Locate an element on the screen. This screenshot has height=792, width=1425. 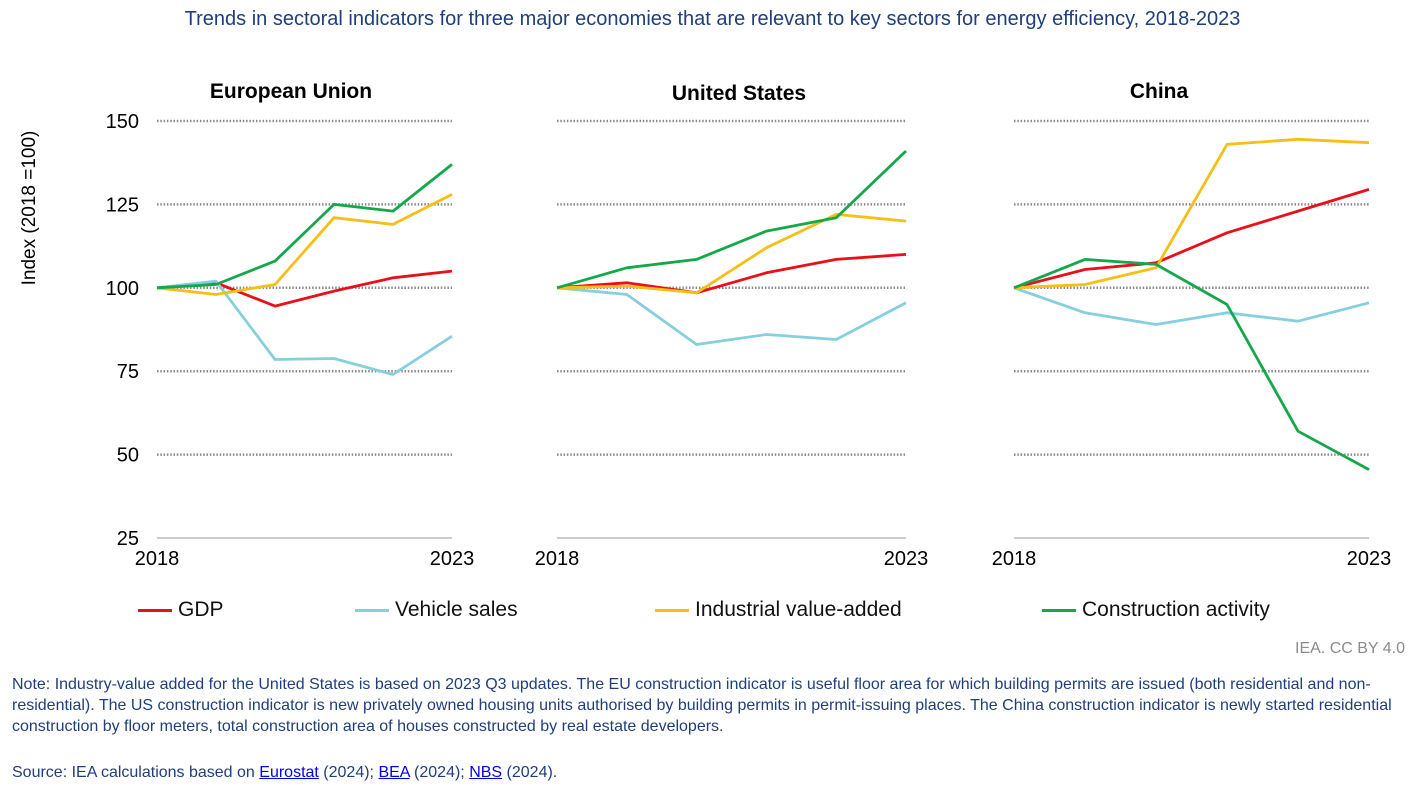
y-tick-label: 75 is located at coordinates (128, 372).